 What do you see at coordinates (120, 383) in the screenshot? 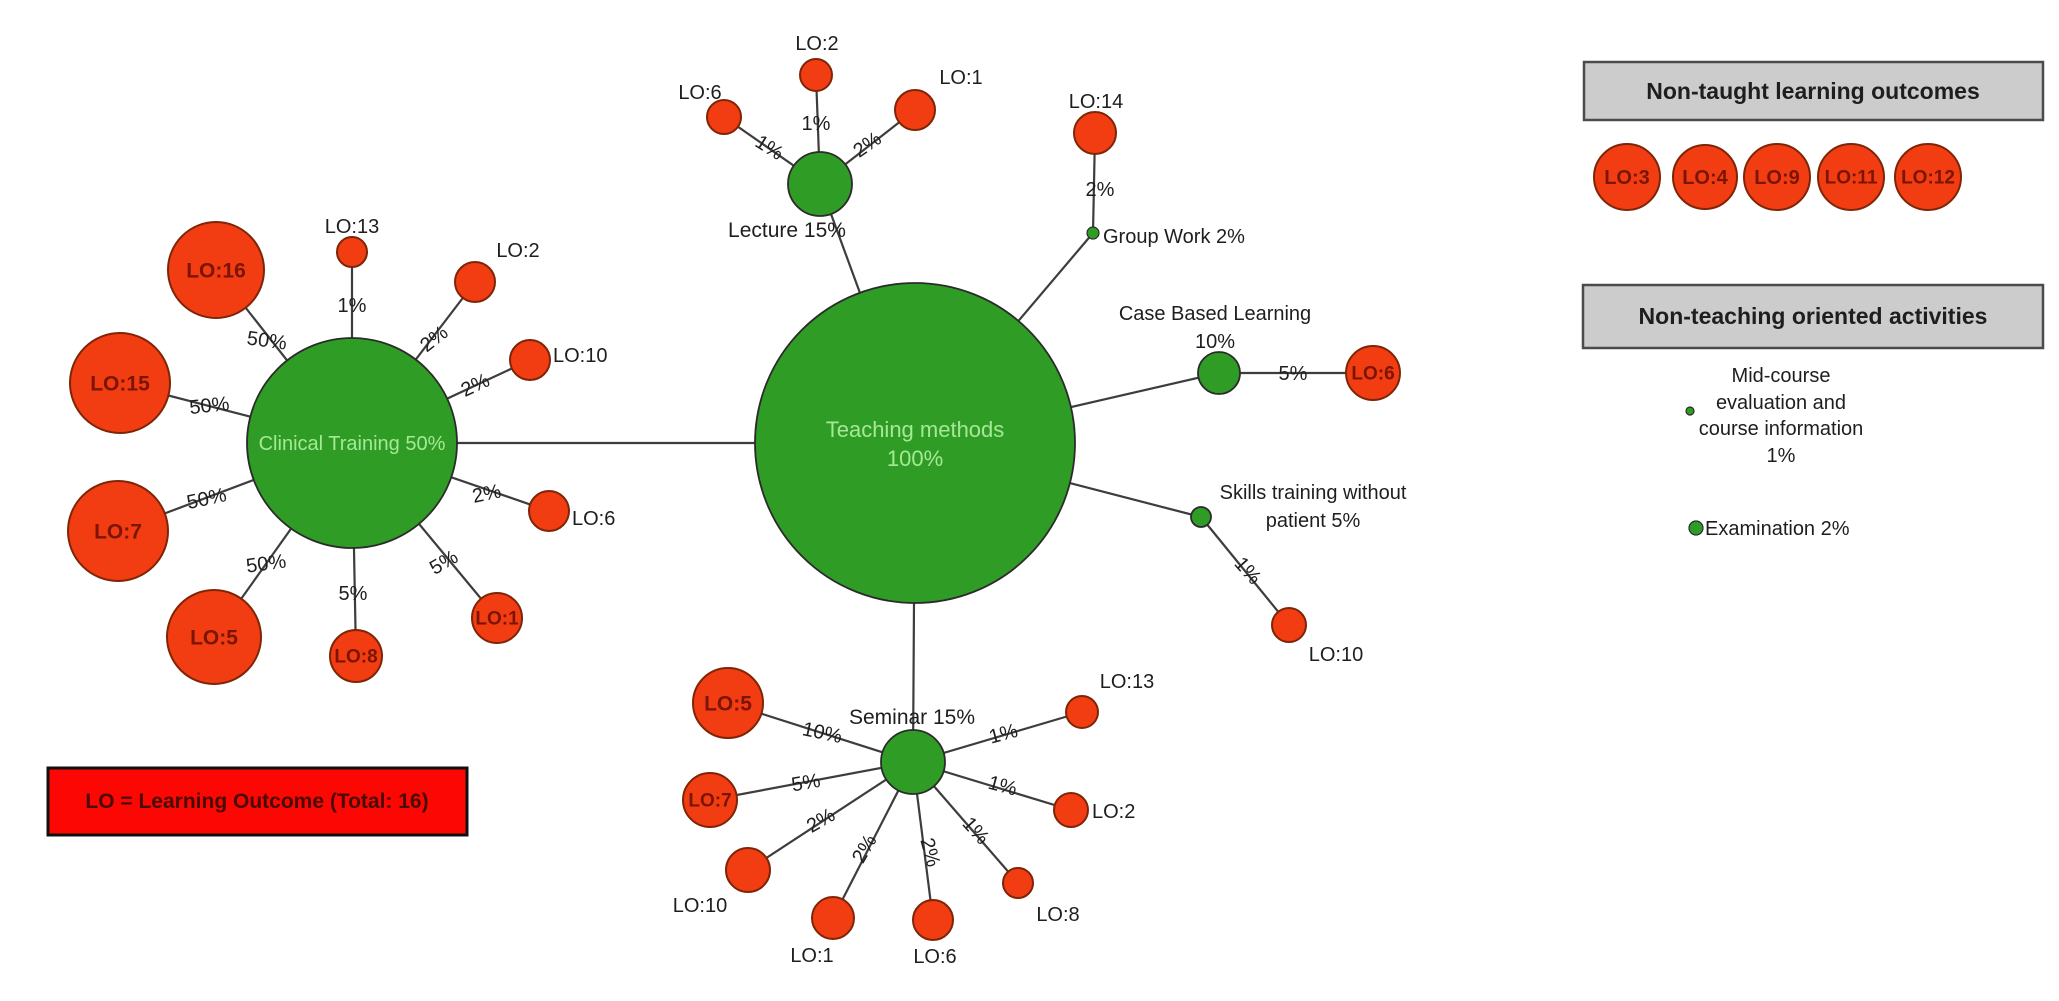
I see `node-clinical-lo15` at bounding box center [120, 383].